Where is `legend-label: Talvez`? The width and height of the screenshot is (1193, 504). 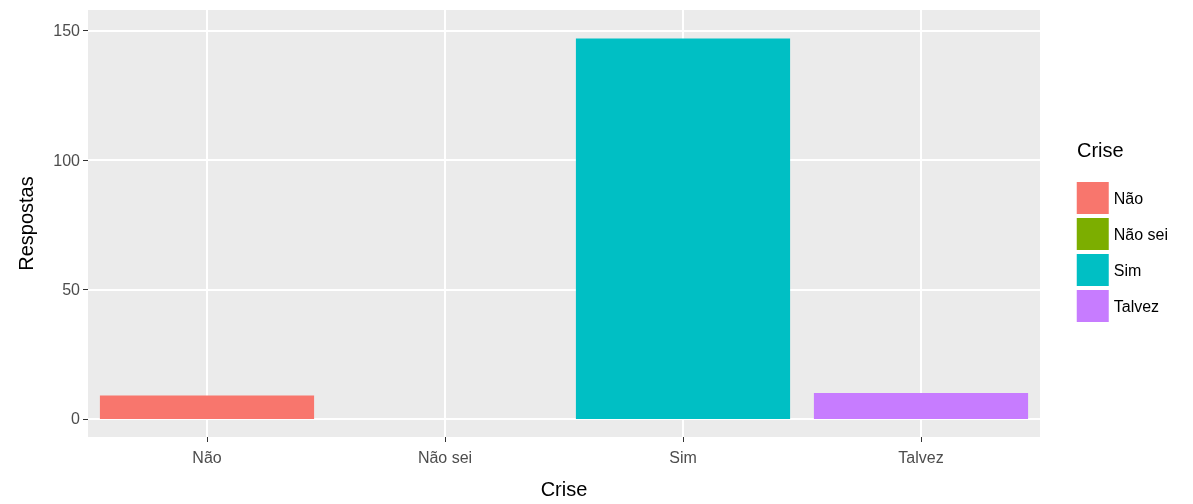
legend-label: Talvez is located at coordinates (1136, 306).